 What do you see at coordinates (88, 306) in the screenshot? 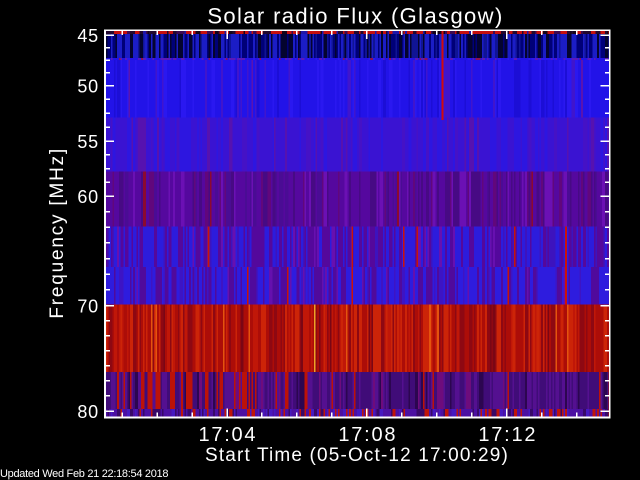
I see `svg-text: 70` at bounding box center [88, 306].